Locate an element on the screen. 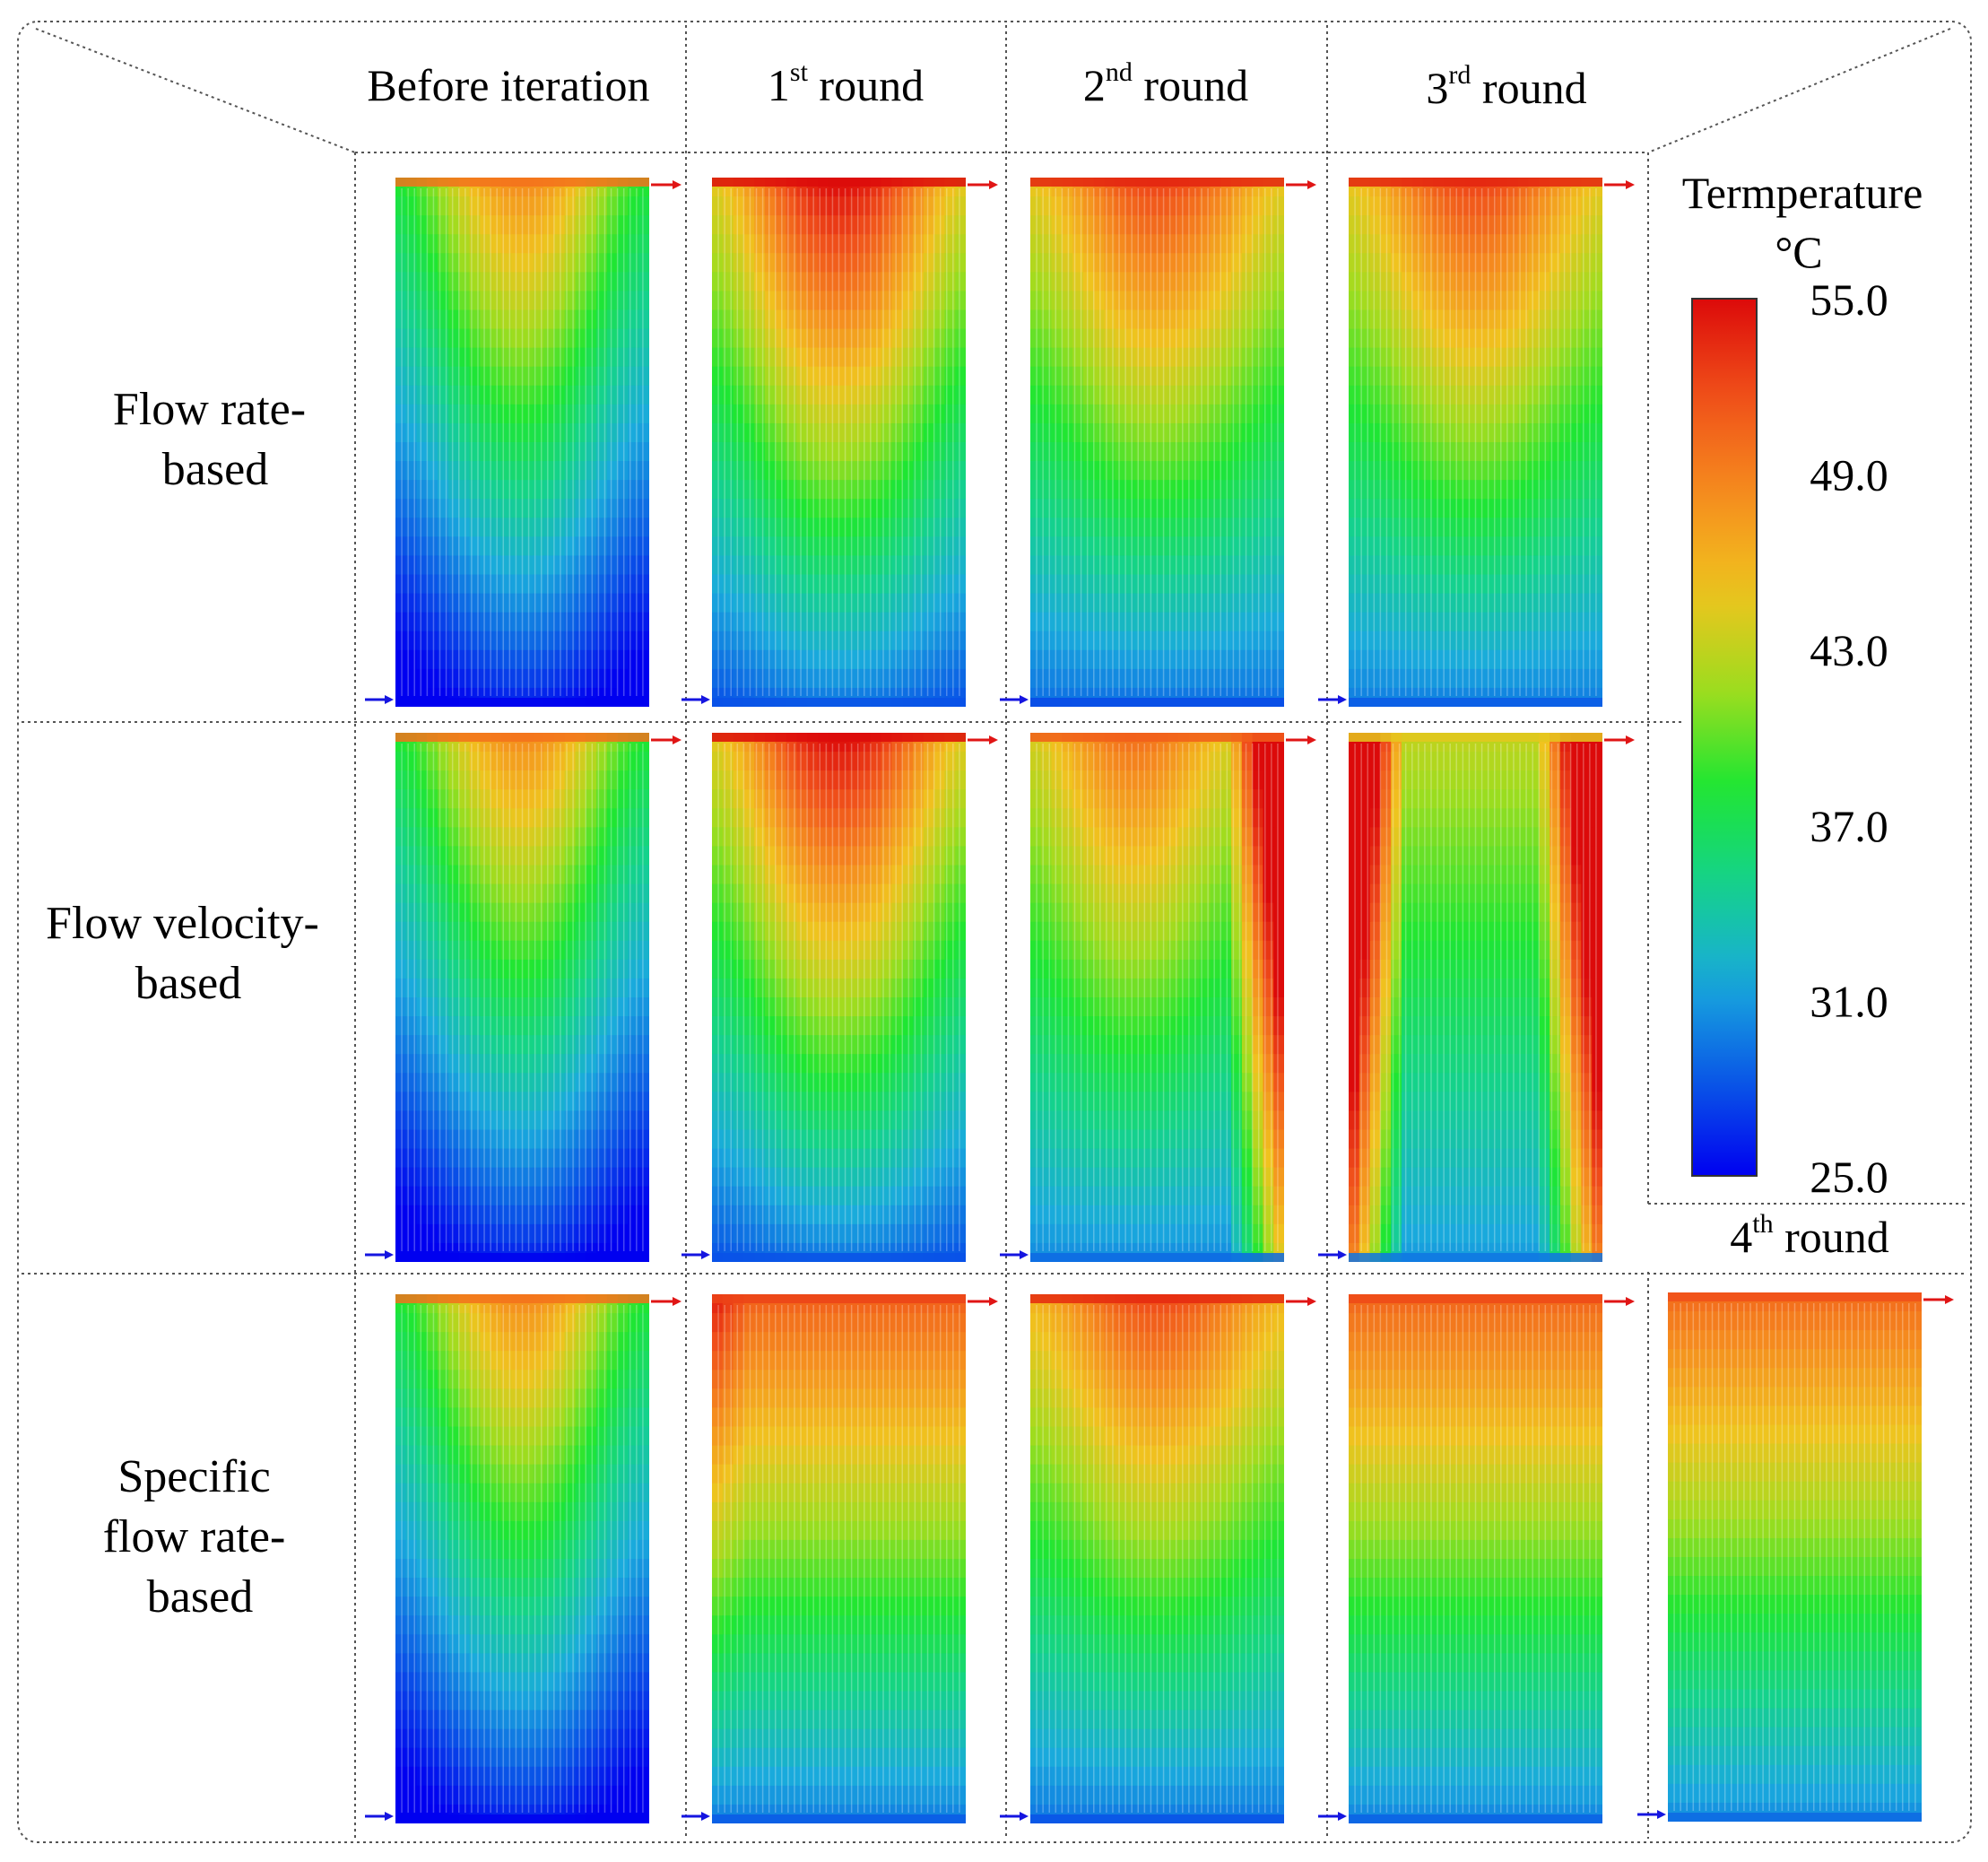 This screenshot has height=1862, width=1988. outlet-manifold is located at coordinates (839, 737).